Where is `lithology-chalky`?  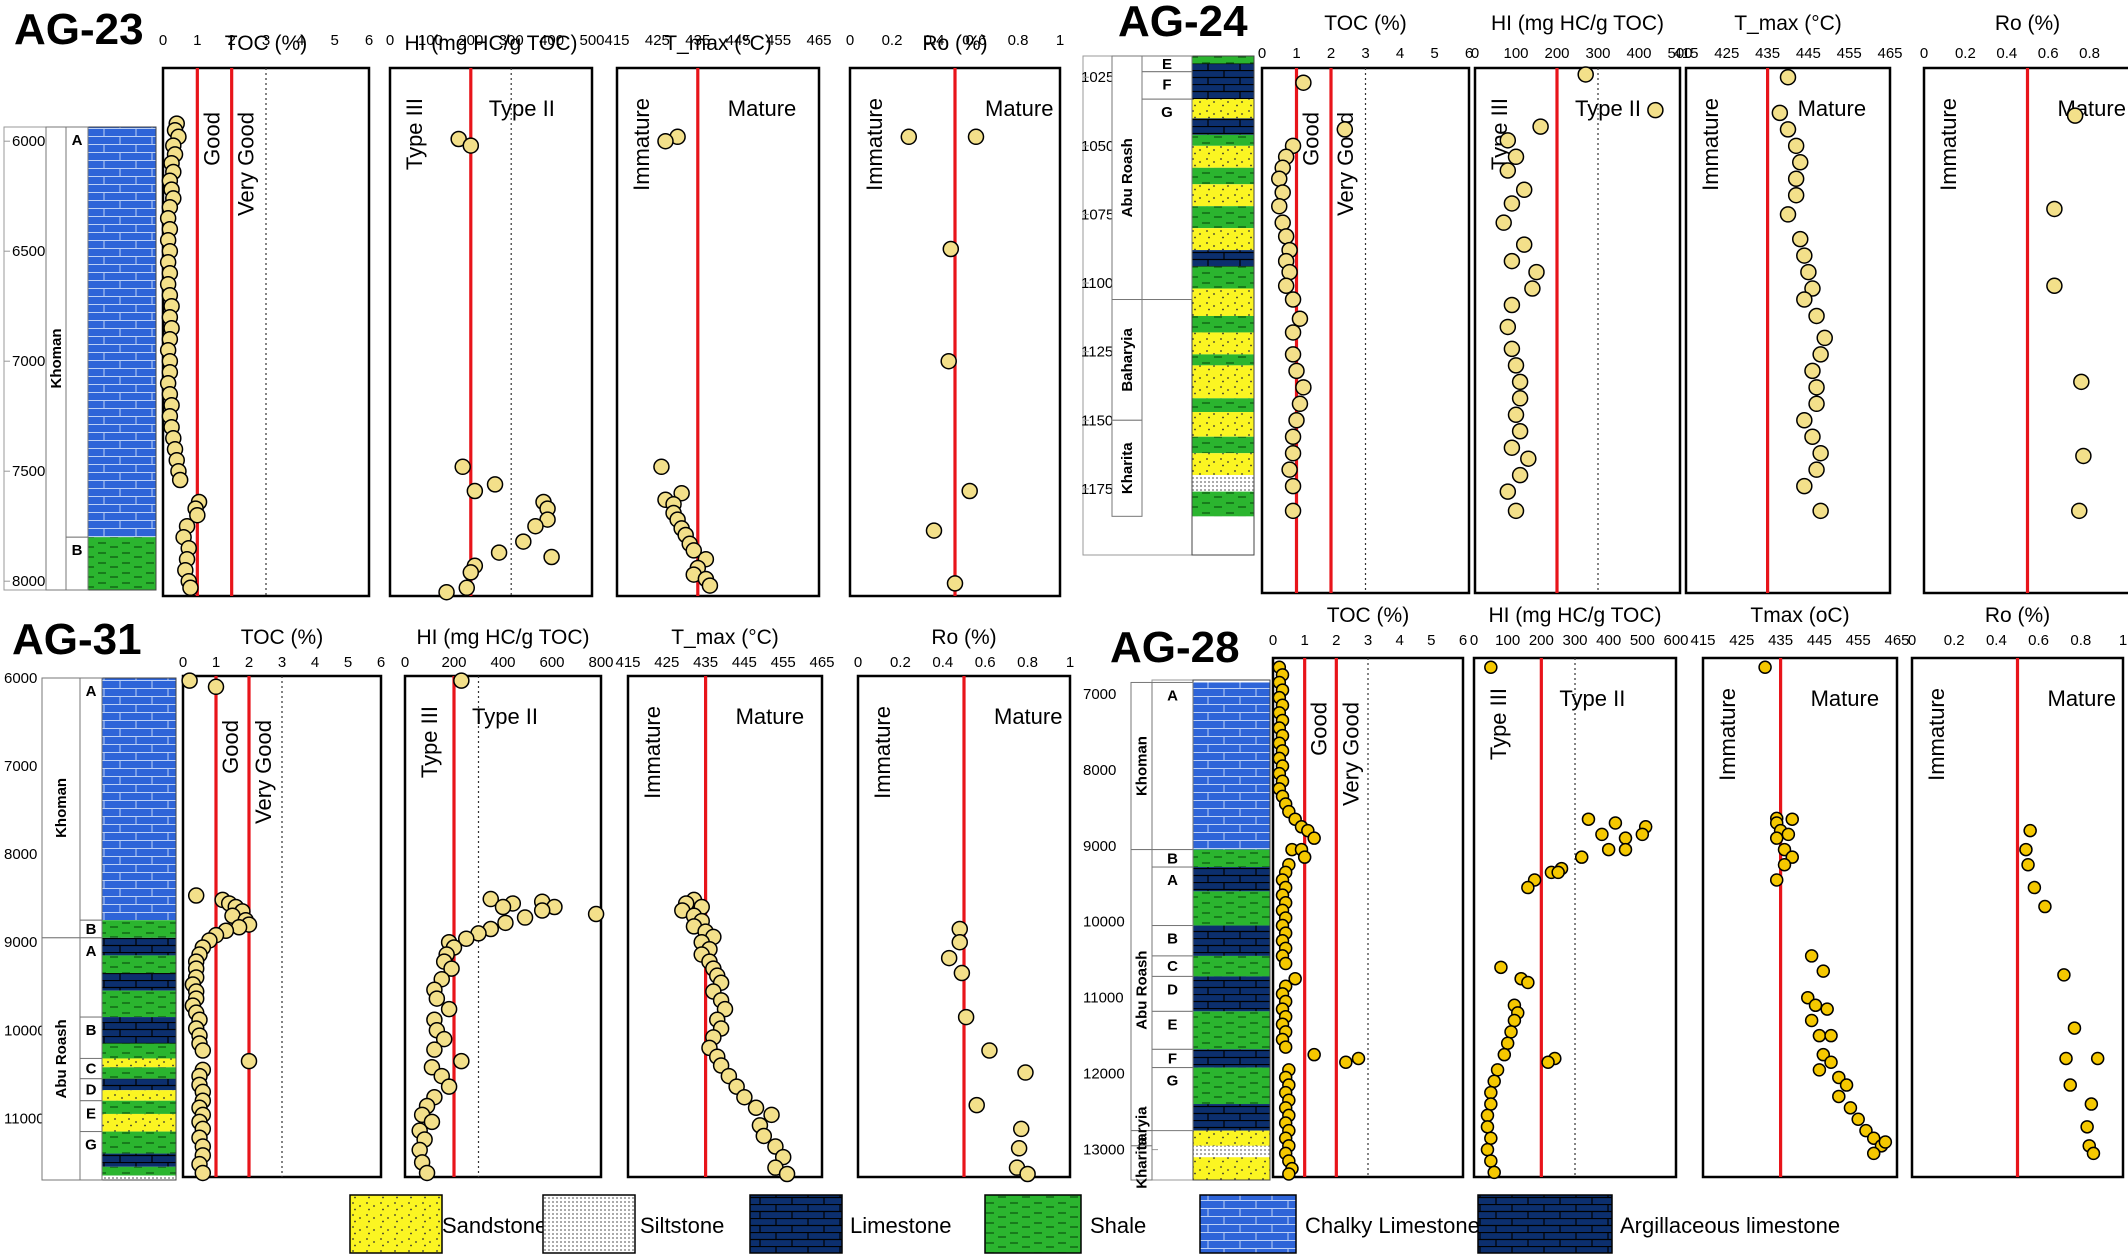
lithology-chalky is located at coordinates (122, 332).